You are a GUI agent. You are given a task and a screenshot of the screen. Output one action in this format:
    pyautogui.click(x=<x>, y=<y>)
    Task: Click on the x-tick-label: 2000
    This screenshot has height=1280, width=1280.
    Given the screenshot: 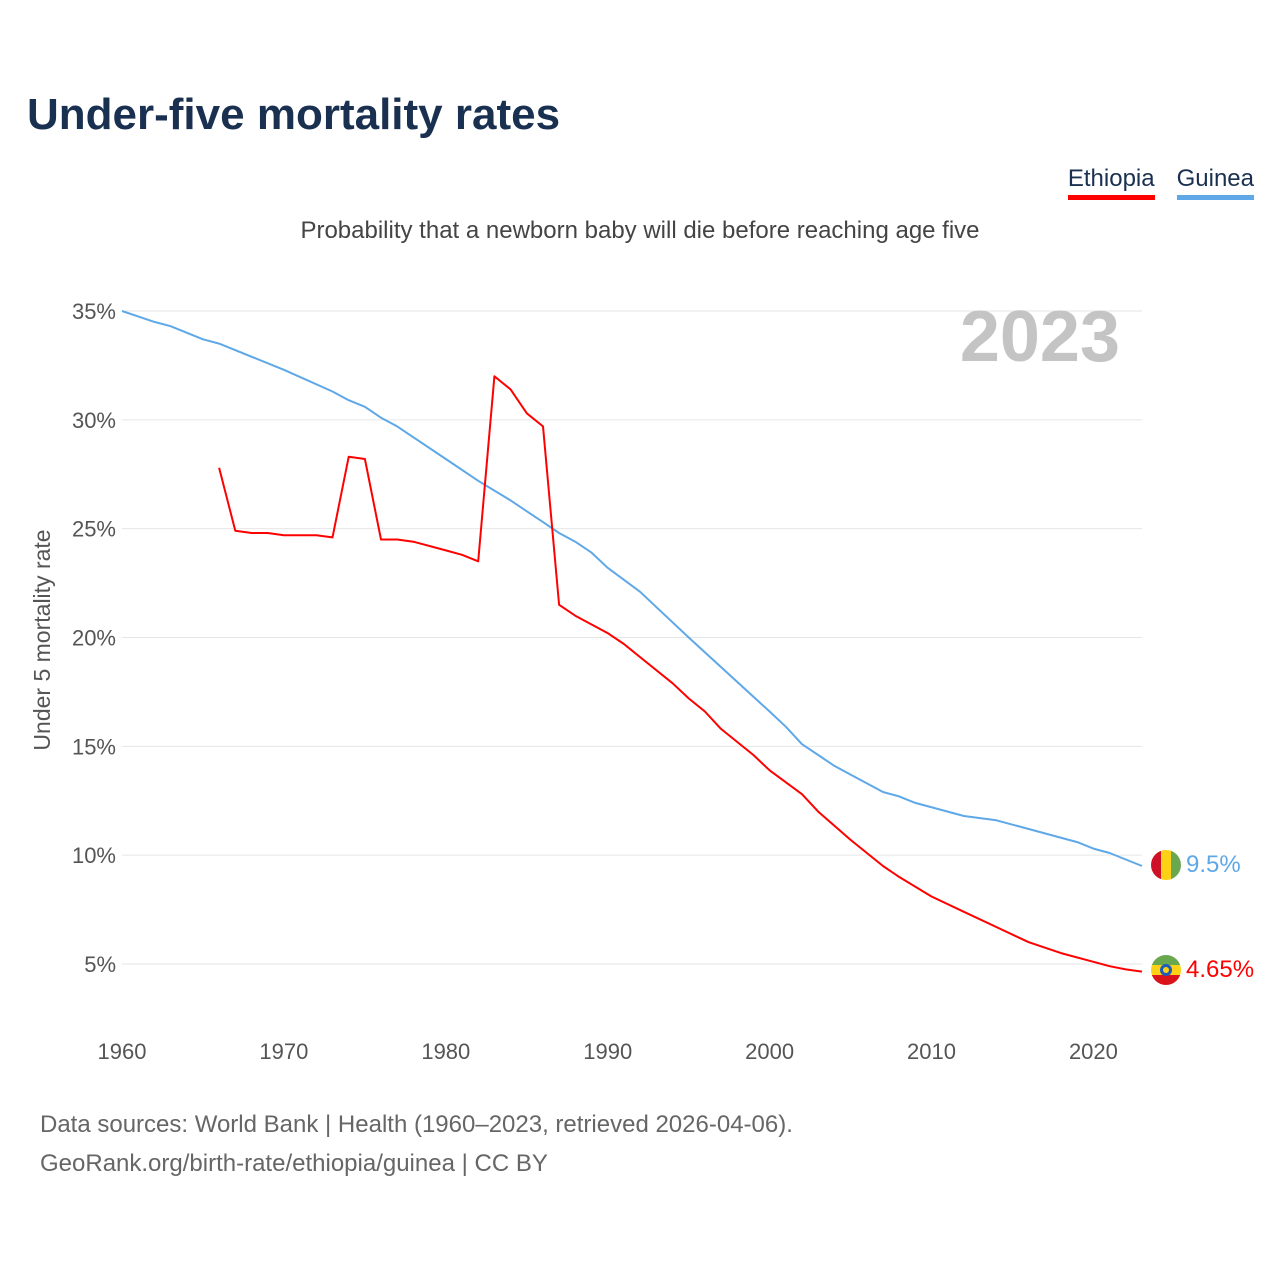 What is the action you would take?
    pyautogui.click(x=769, y=1051)
    